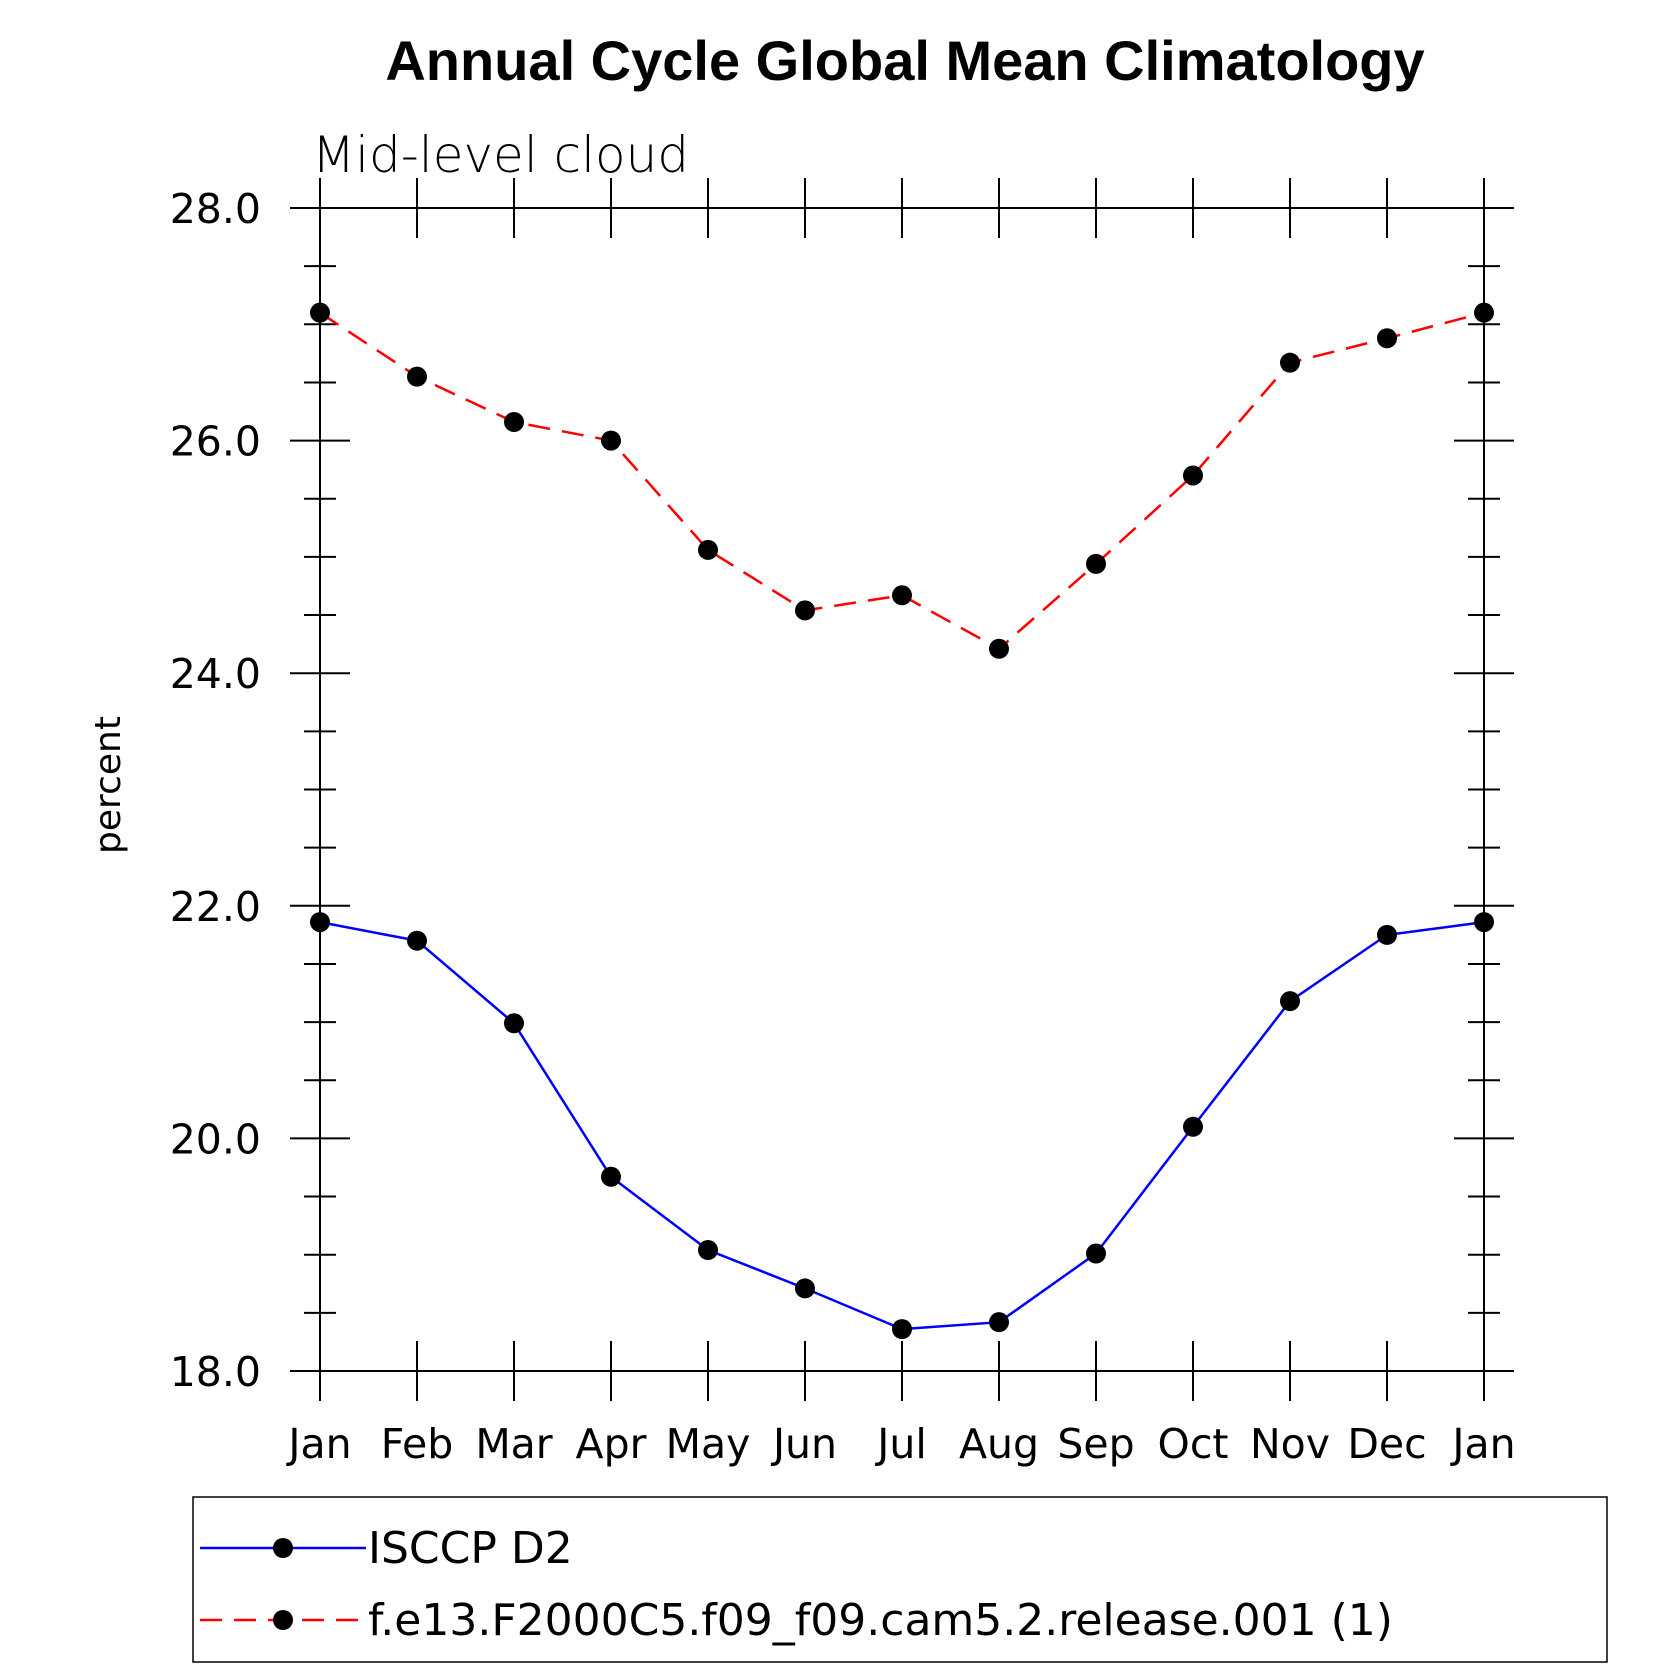  What do you see at coordinates (215, 442) in the screenshot?
I see `y-tick-label: 26.0` at bounding box center [215, 442].